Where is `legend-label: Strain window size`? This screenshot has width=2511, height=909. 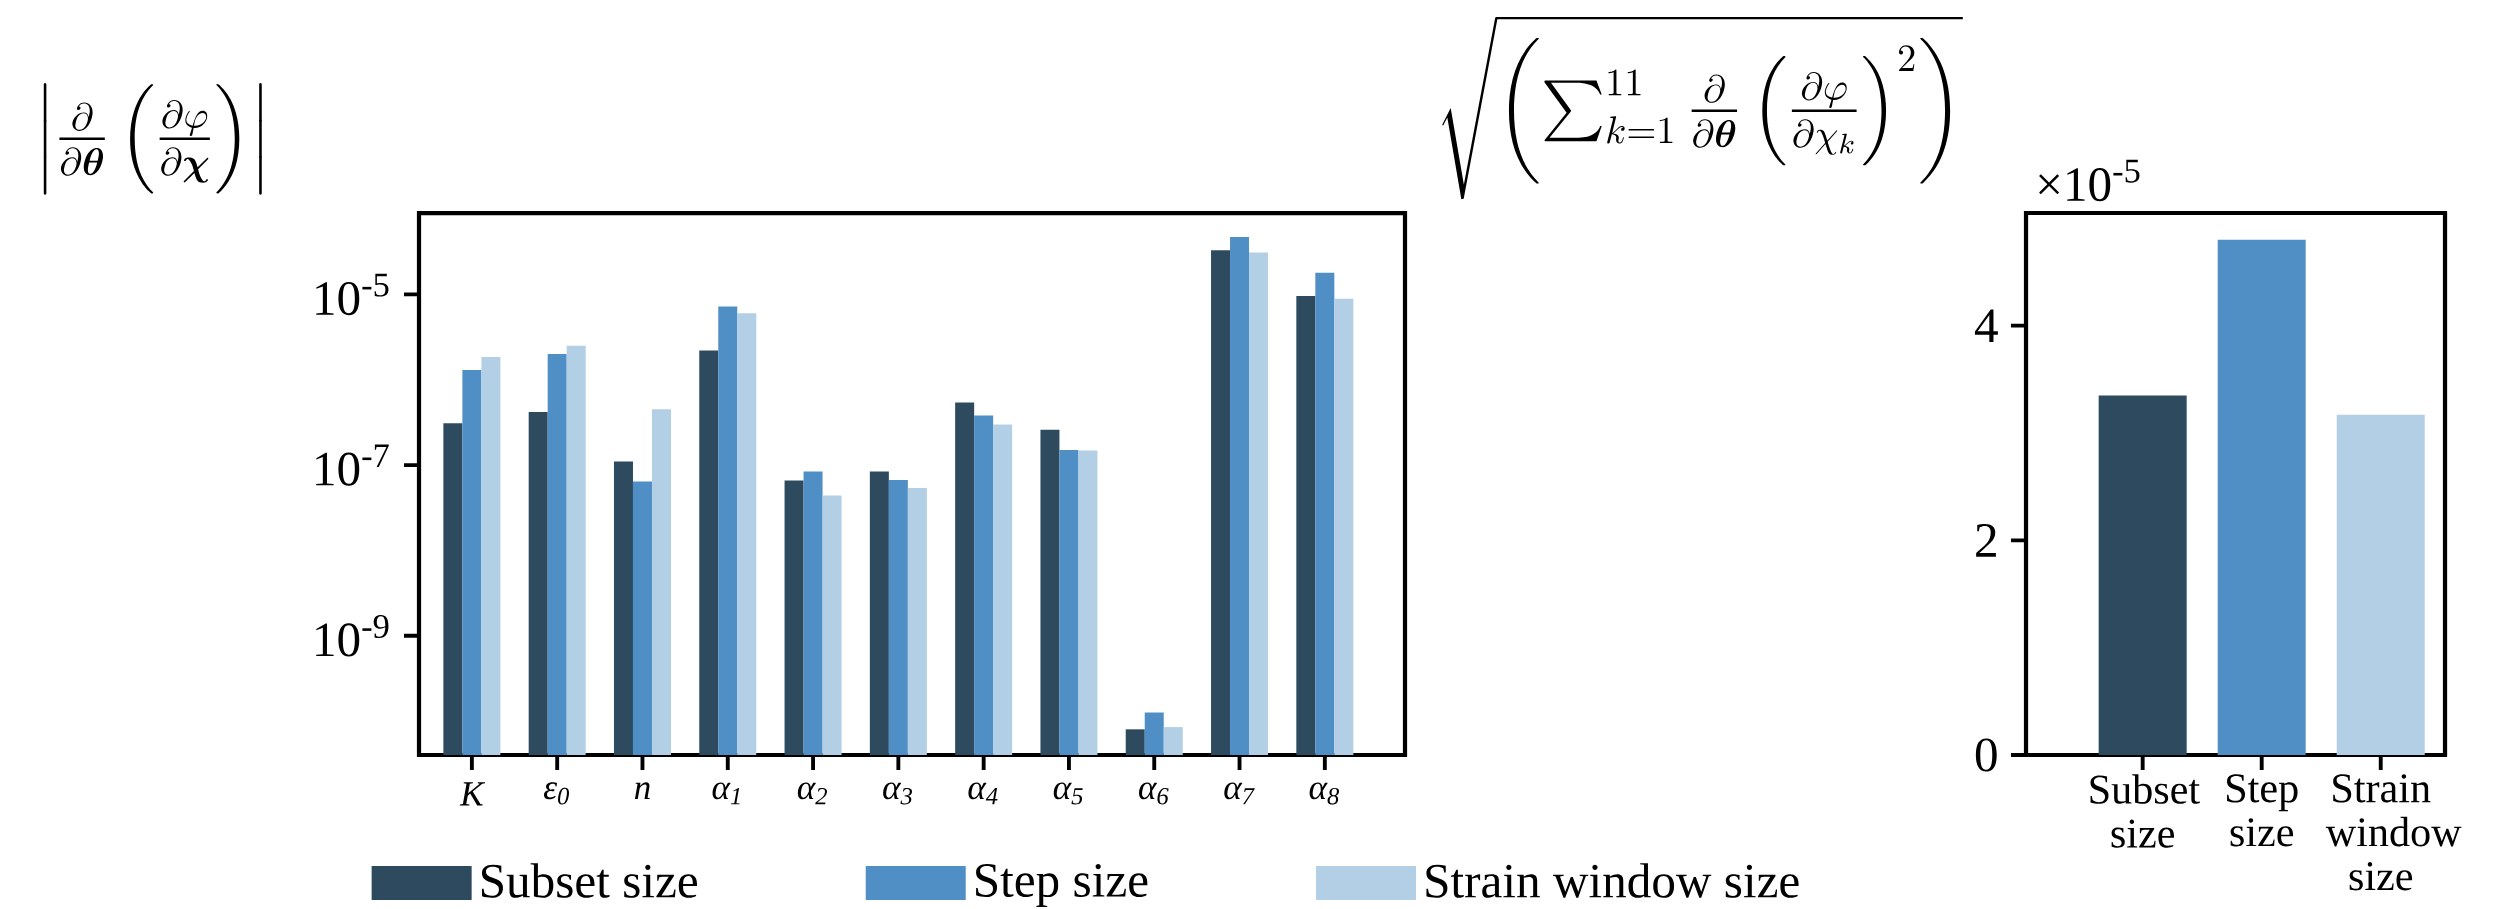
legend-label: Strain window size is located at coordinates (1612, 880).